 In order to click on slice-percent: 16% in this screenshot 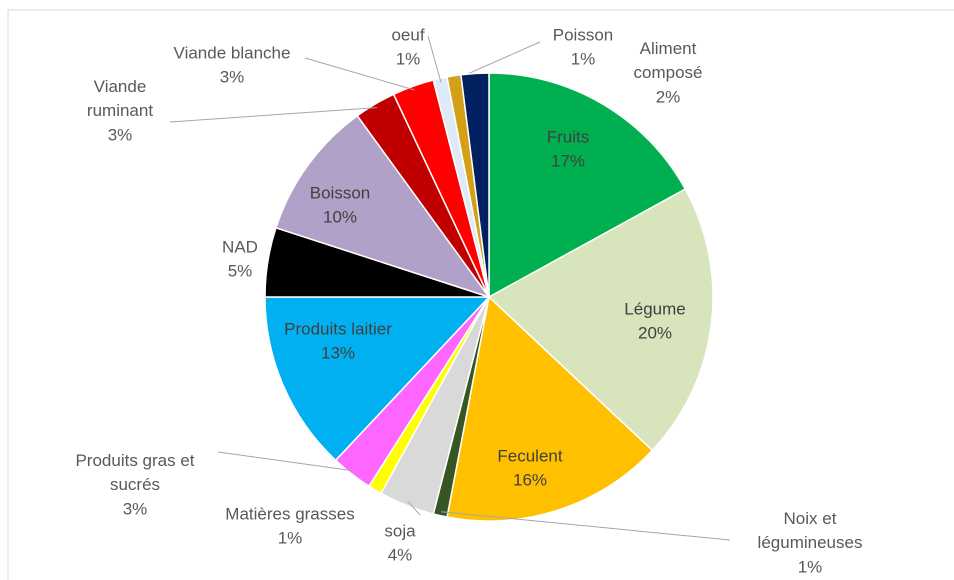, I will do `click(530, 479)`.